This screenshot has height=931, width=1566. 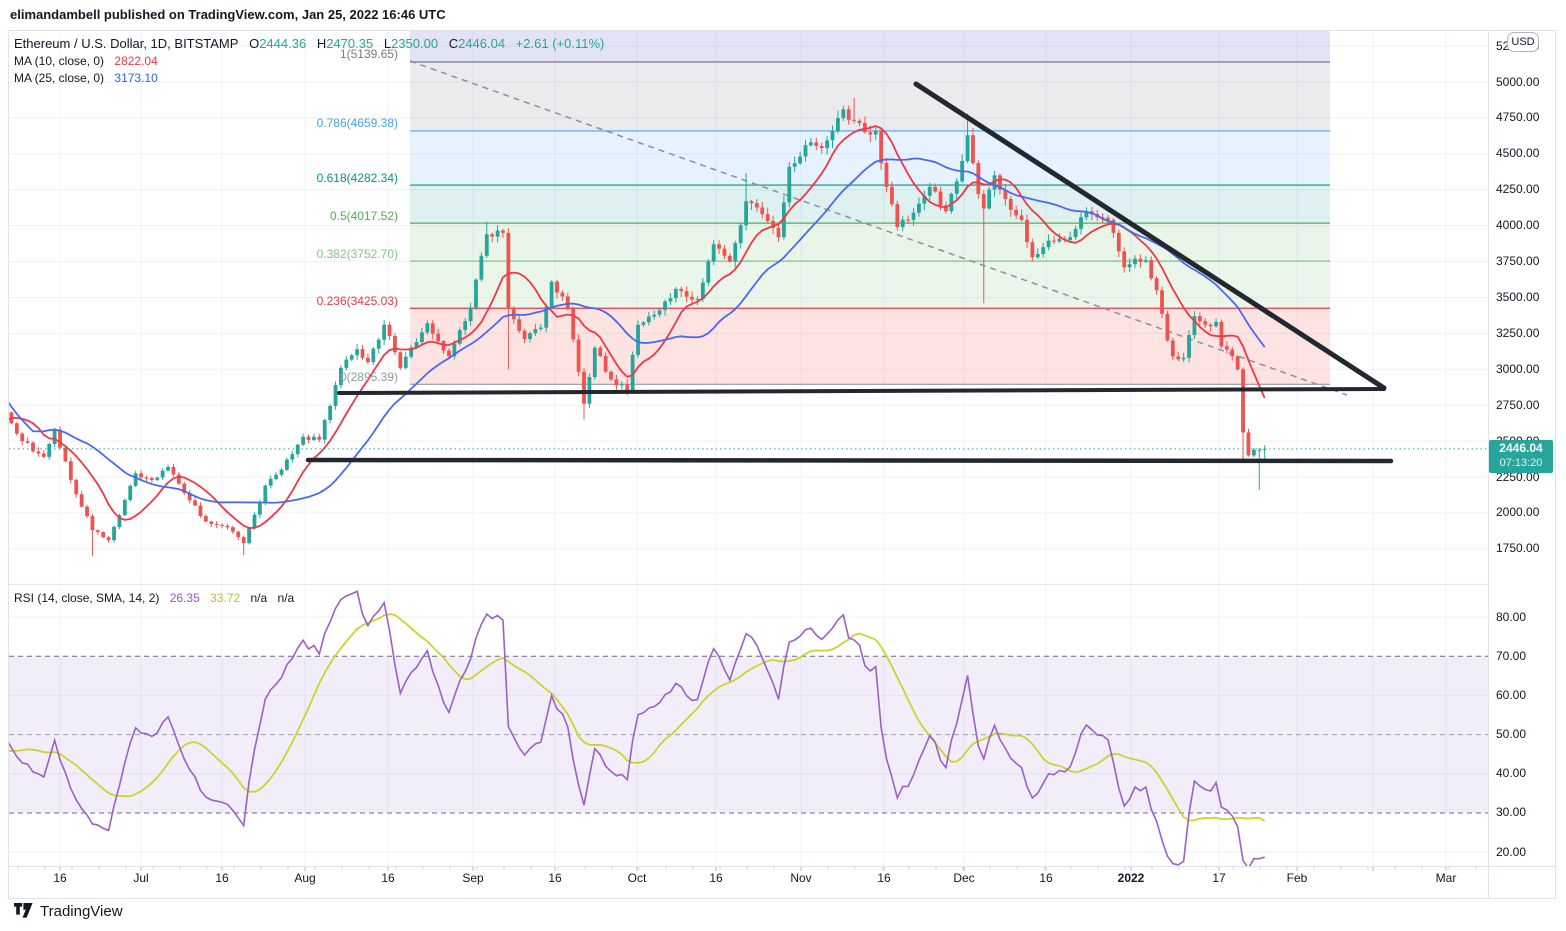 I want to click on rsi-axis-label: 80.00, so click(x=1511, y=616).